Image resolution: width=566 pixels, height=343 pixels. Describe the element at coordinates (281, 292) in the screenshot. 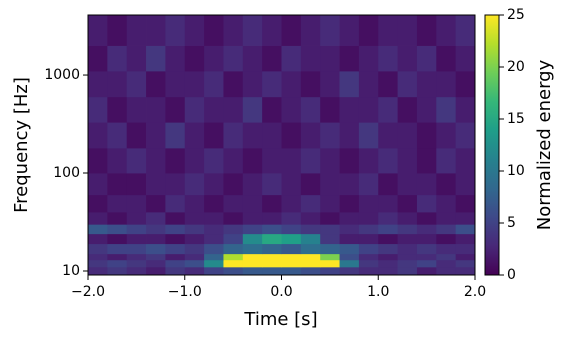

I see `x-tick-label: 0.0` at that location.